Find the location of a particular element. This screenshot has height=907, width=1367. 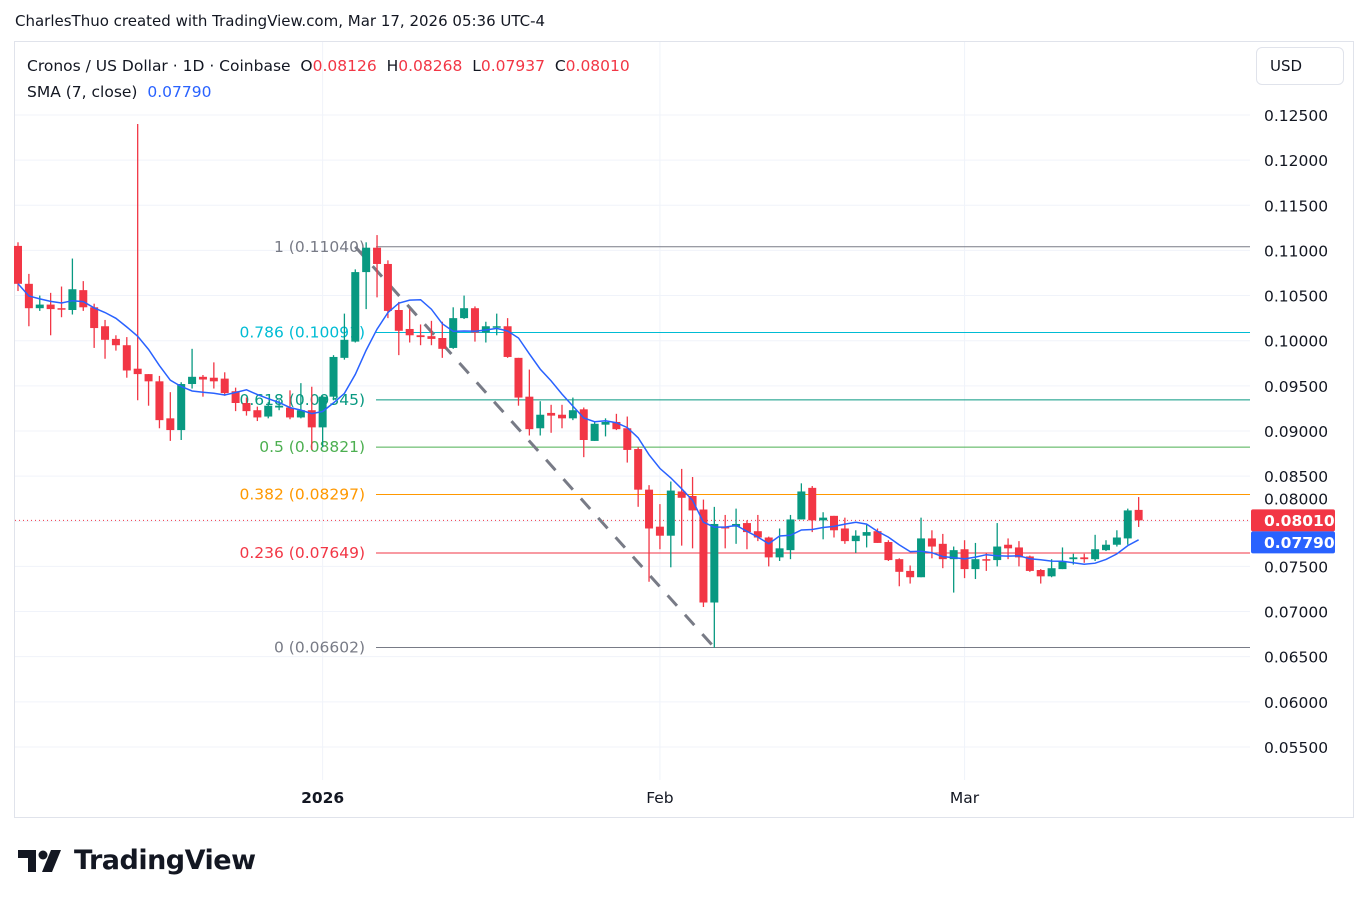

price-tick-label: 0.07000 is located at coordinates (1296, 613).